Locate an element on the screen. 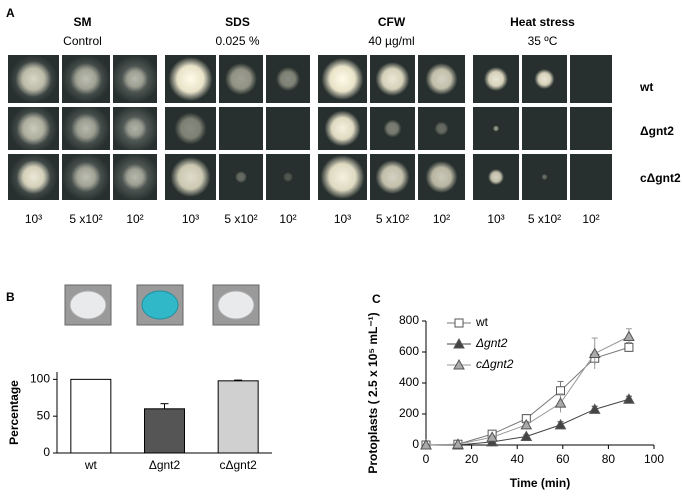 The height and width of the screenshot is (504, 683). condition-subtitle: 0.025 % is located at coordinates (237, 41).